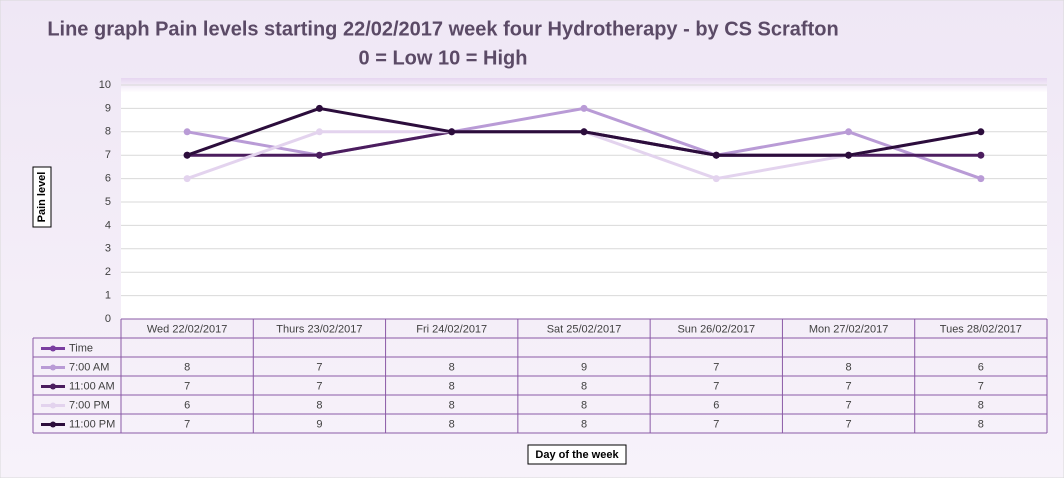  I want to click on y-tick-label: 6, so click(108, 179).